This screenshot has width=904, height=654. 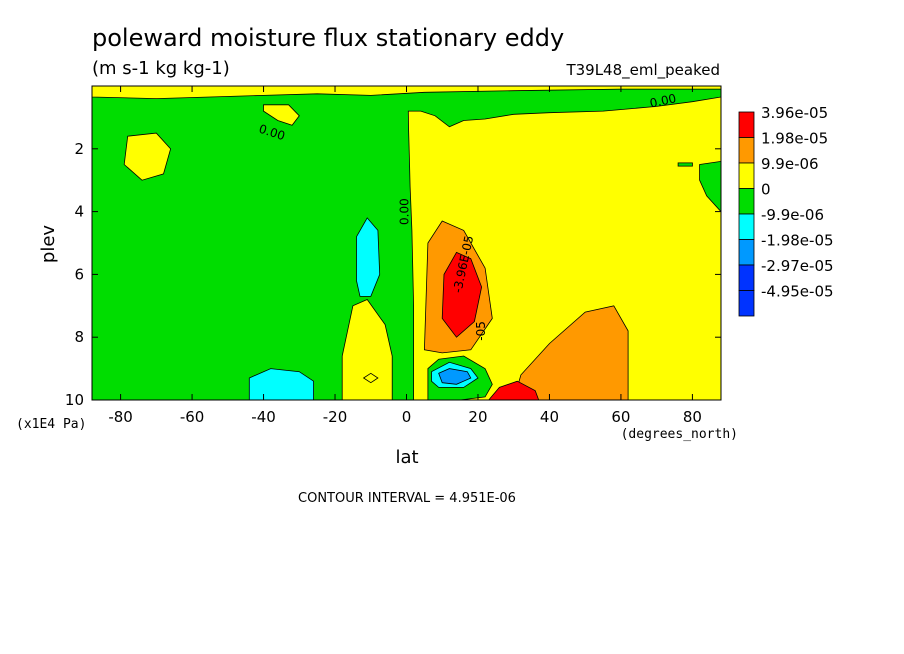 What do you see at coordinates (48, 244) in the screenshot?
I see `y-axis-label: plev` at bounding box center [48, 244].